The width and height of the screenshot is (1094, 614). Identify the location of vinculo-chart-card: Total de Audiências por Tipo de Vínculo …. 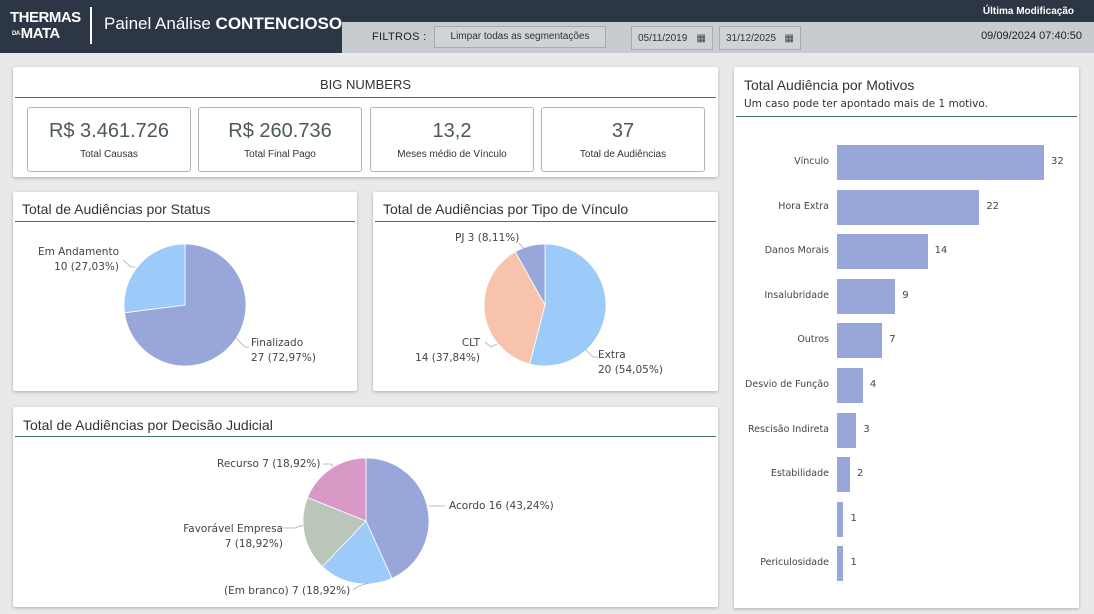
(545, 291).